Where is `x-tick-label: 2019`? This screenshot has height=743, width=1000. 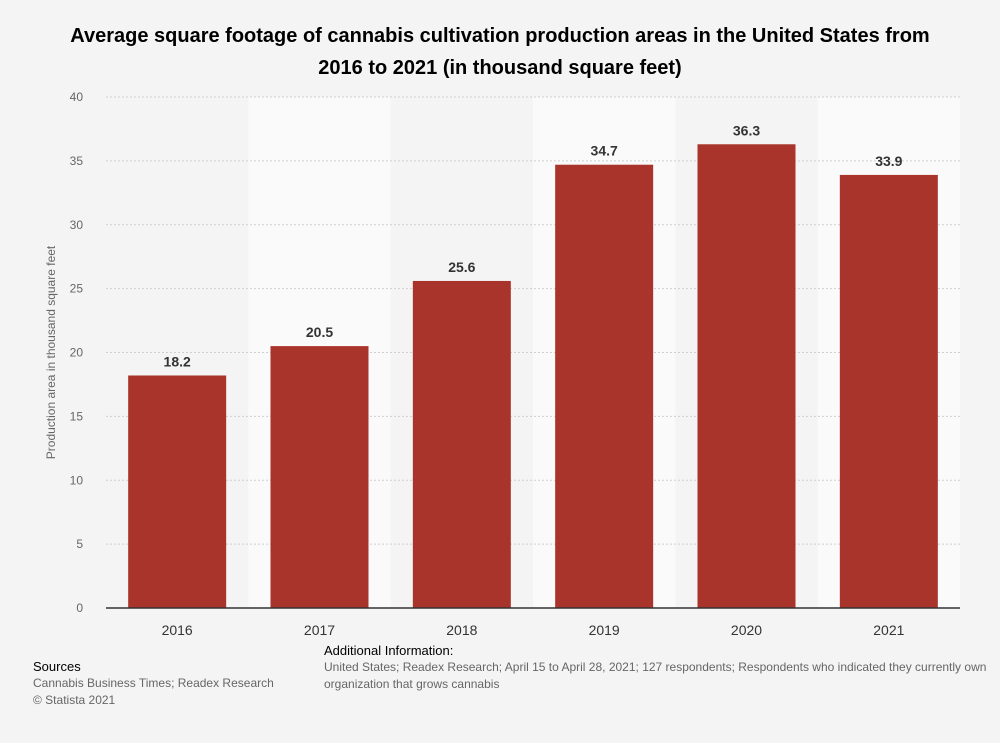
x-tick-label: 2019 is located at coordinates (604, 630).